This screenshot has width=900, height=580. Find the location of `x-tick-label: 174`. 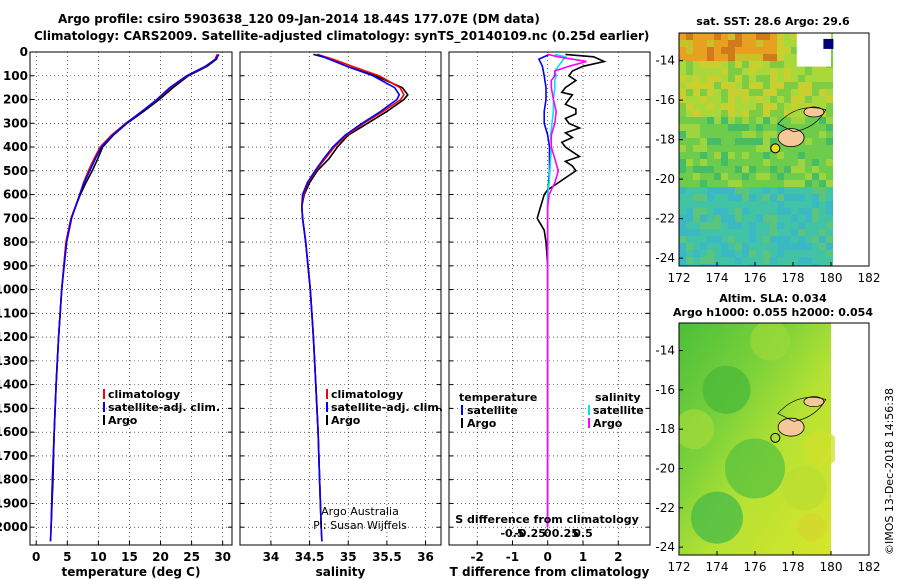

x-tick-label: 174 is located at coordinates (717, 278).